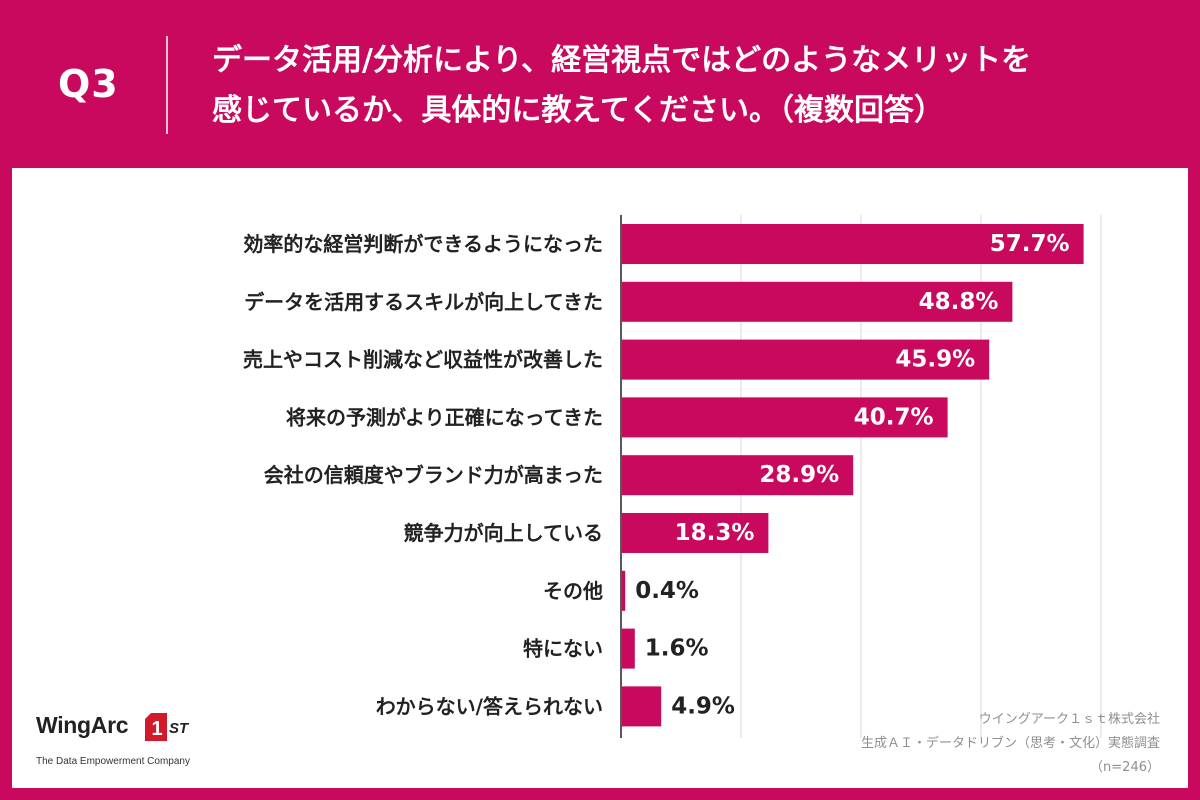 The height and width of the screenshot is (800, 1200). What do you see at coordinates (82, 725) in the screenshot?
I see `logo-wordmark: WingArc` at bounding box center [82, 725].